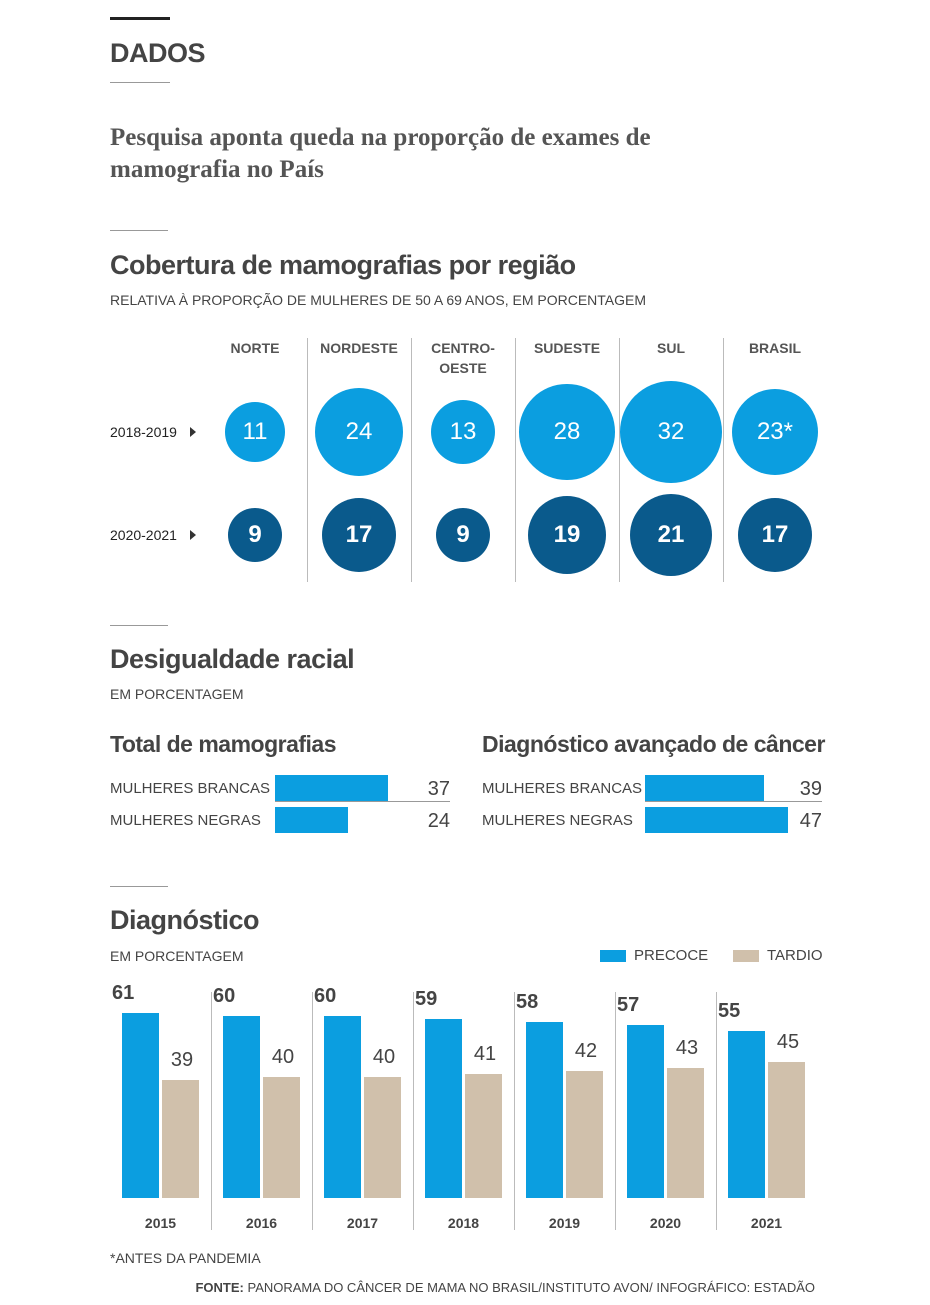 The width and height of the screenshot is (930, 1305). Describe the element at coordinates (463, 358) in the screenshot. I see `column-header: CENTRO-OESTE` at that location.